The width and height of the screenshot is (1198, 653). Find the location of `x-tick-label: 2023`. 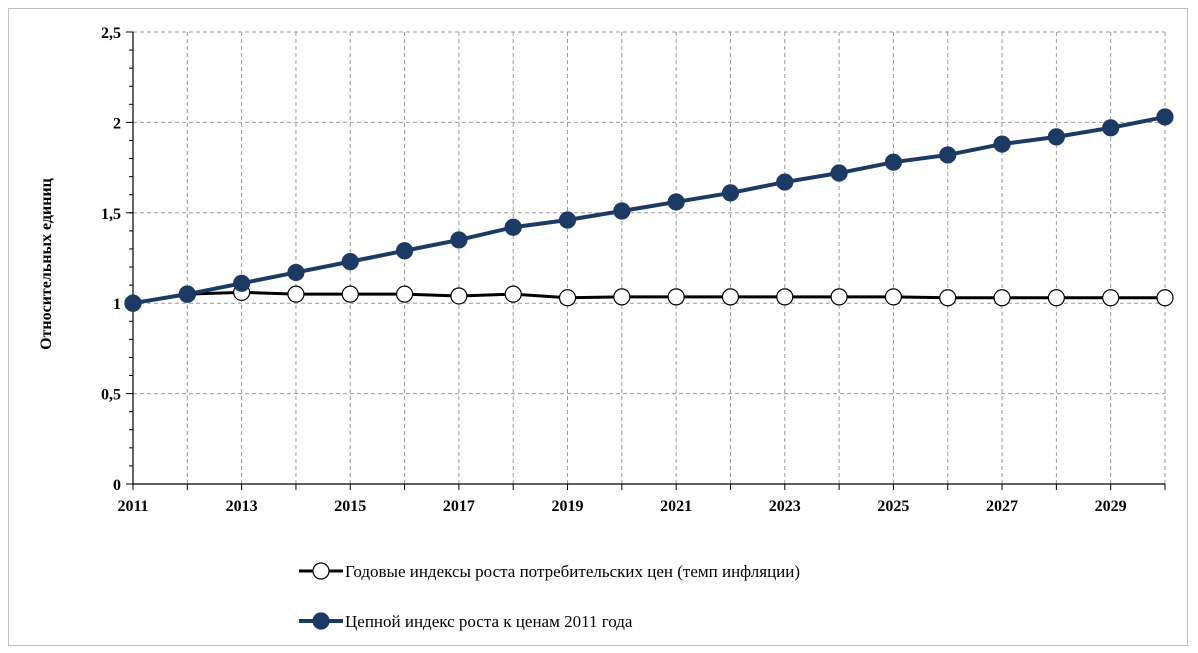

x-tick-label: 2023 is located at coordinates (785, 506).